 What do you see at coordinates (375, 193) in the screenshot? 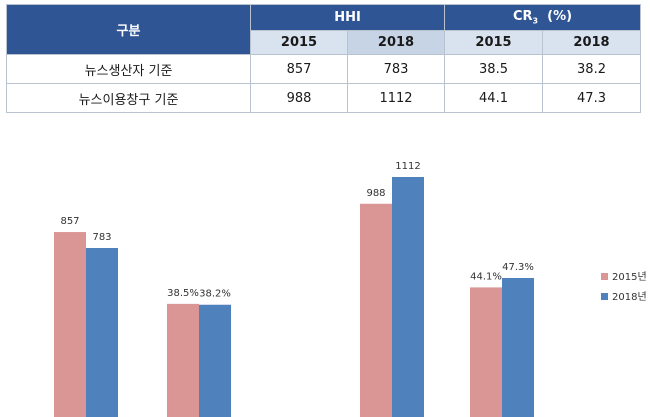
I see `bar-value-label: 988` at bounding box center [375, 193].